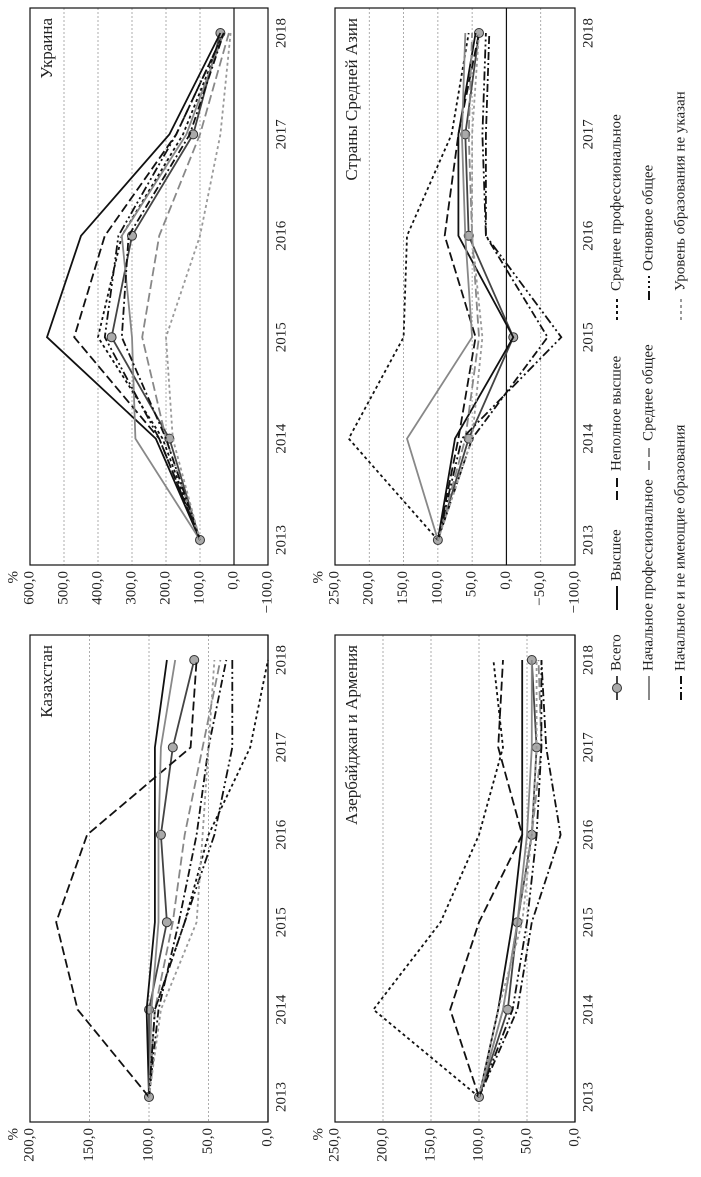 Image resolution: width=701 pixels, height=1177 pixels. Describe the element at coordinates (617, 688) in the screenshot. I see `legend-marker` at that location.